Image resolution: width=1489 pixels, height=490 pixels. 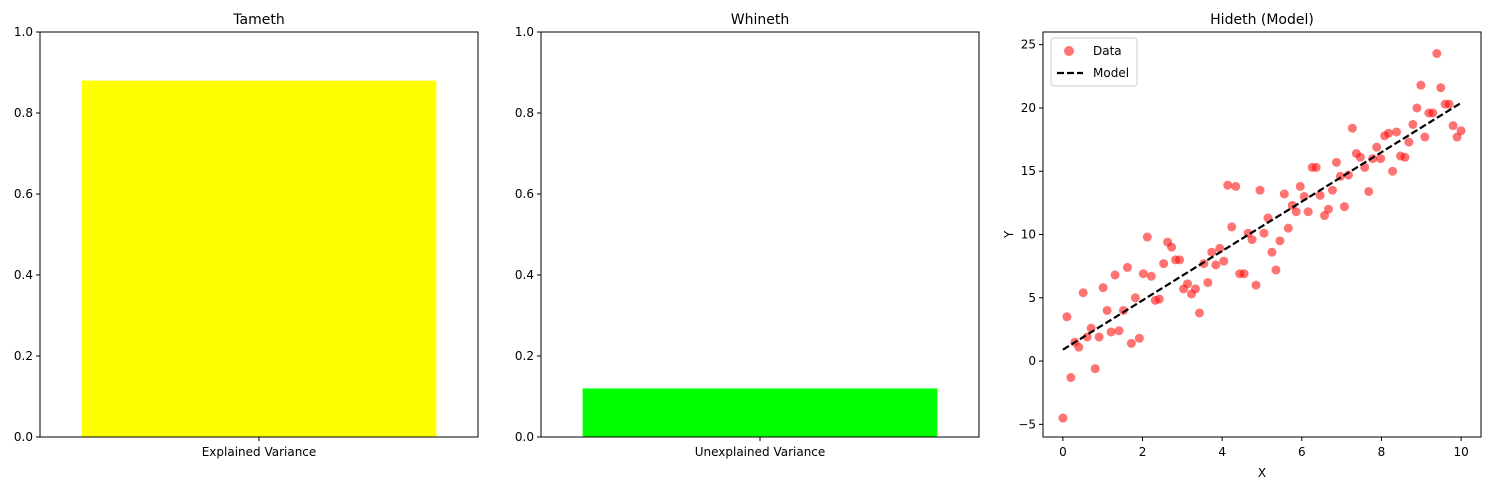 I want to click on y-tick-label: 15, so click(x=1028, y=171).